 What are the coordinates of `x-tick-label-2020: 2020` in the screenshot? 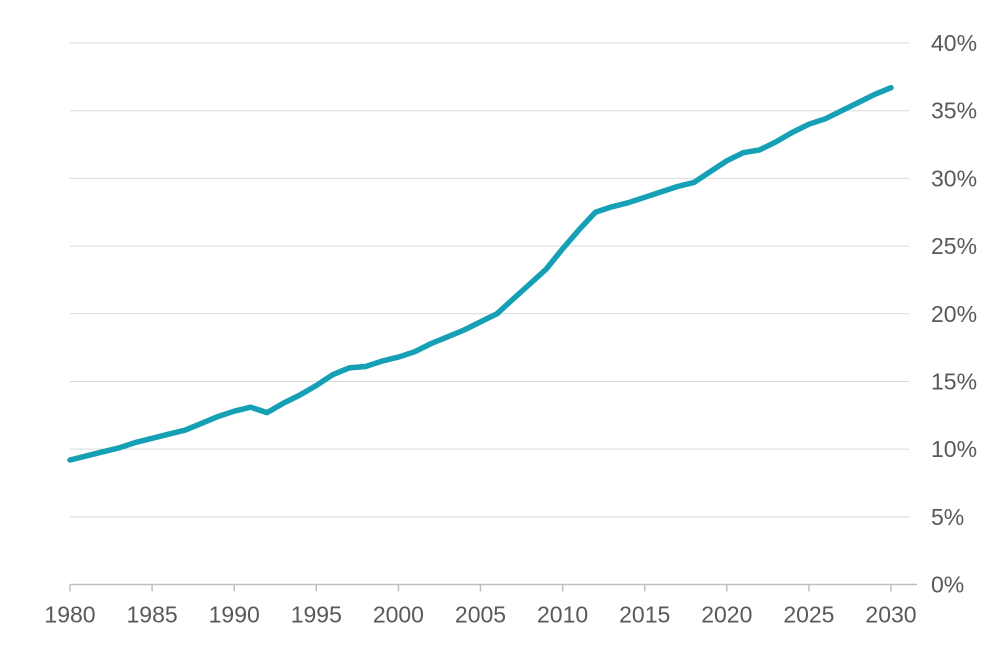 It's located at (726, 615).